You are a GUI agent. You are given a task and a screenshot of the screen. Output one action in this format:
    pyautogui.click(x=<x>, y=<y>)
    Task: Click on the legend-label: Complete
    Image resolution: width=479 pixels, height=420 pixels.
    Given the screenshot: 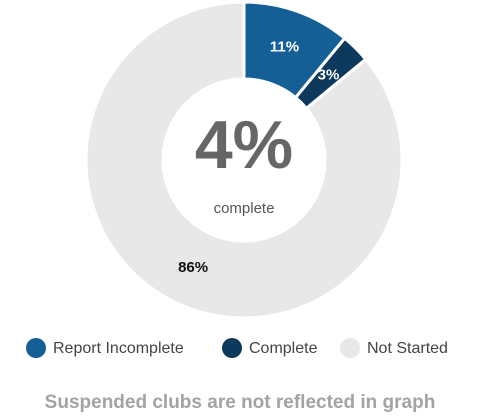 What is the action you would take?
    pyautogui.click(x=283, y=348)
    